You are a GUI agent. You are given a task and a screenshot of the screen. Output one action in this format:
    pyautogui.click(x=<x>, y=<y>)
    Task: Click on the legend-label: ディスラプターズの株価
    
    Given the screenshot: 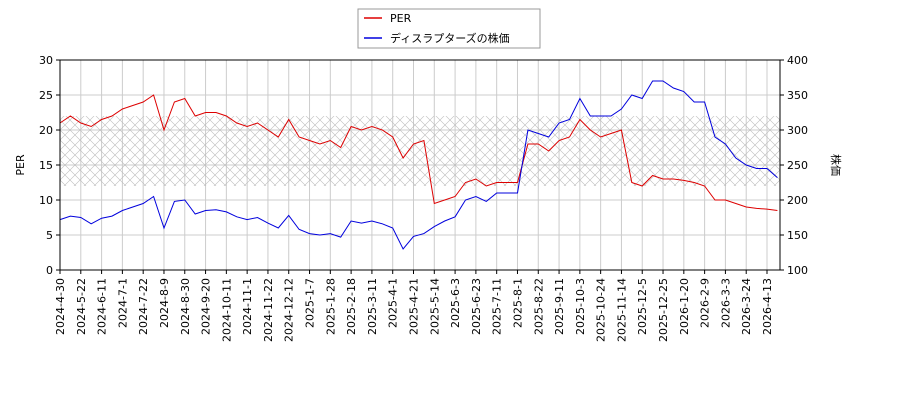 What is the action you would take?
    pyautogui.click(x=450, y=38)
    